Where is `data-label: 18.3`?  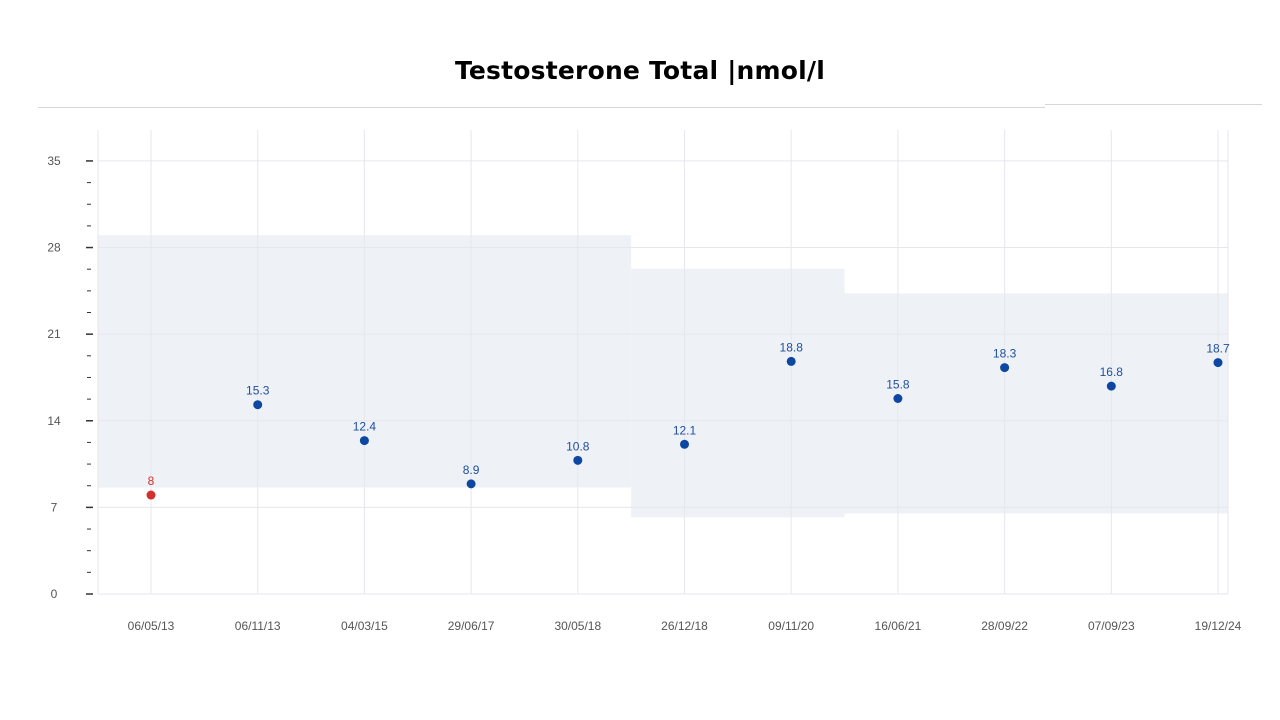 data-label: 18.3 is located at coordinates (1005, 354).